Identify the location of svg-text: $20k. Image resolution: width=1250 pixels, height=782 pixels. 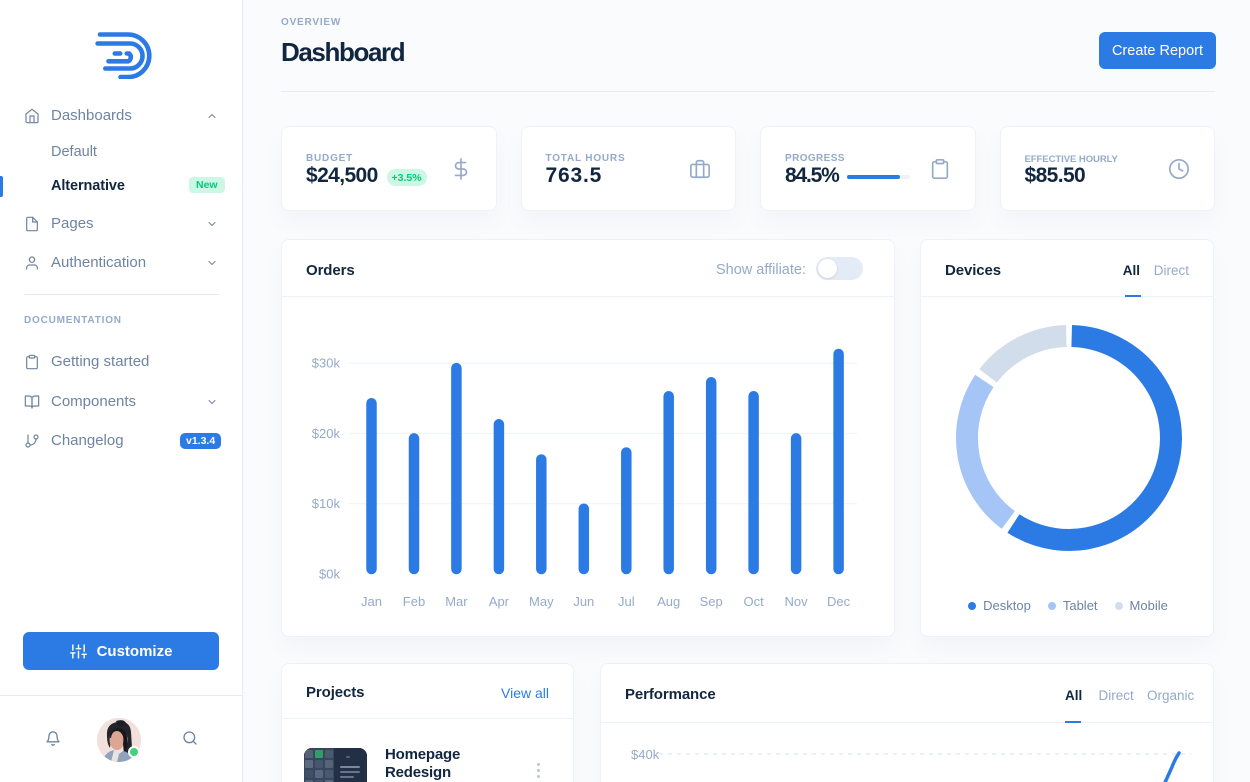
(326, 433).